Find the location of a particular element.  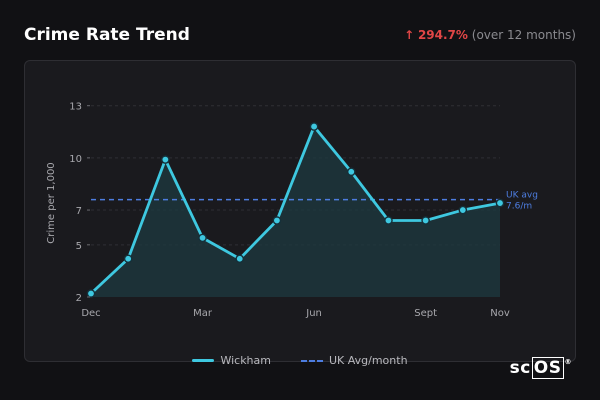

legend-swatch-dashed is located at coordinates (312, 360).